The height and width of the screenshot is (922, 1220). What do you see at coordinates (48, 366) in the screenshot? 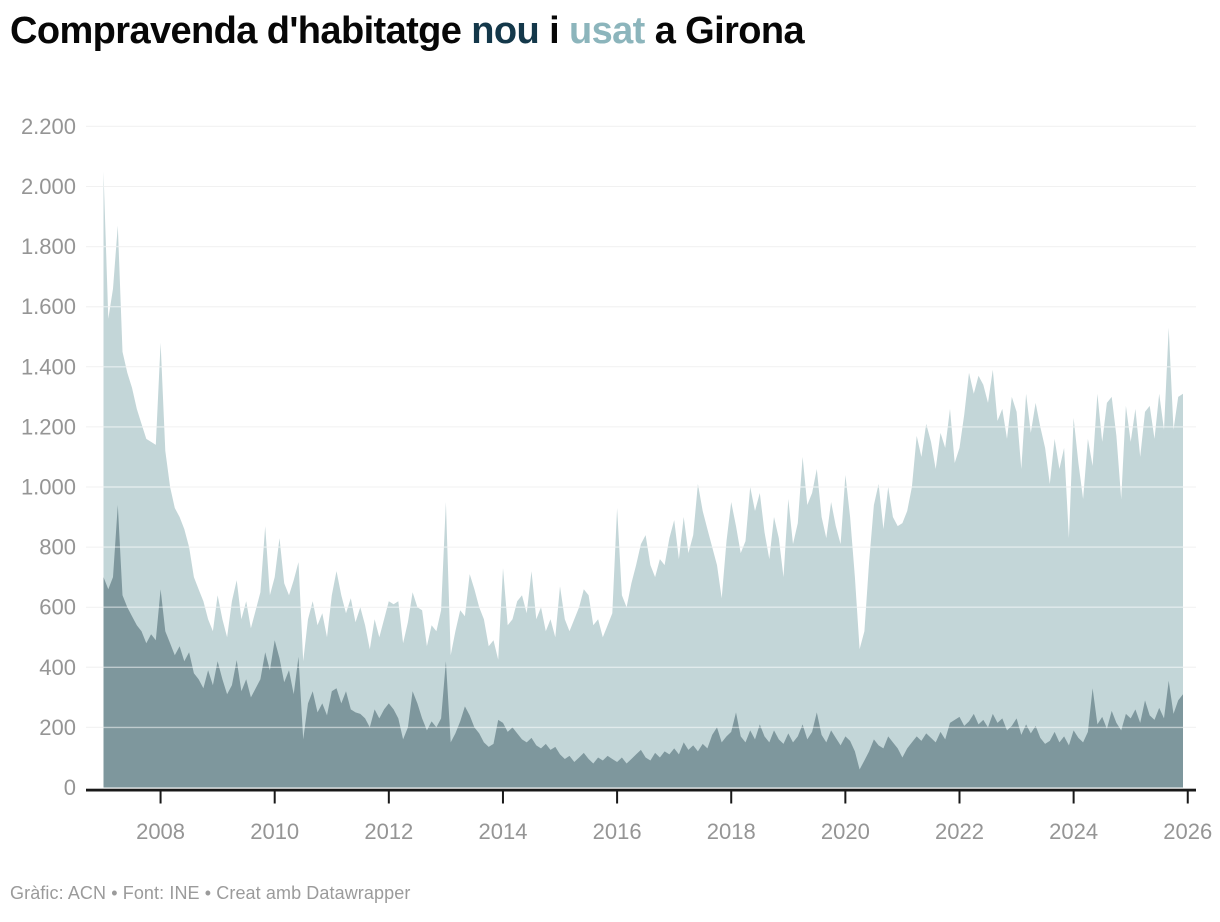
I see `y-tick-label: 1.400` at bounding box center [48, 366].